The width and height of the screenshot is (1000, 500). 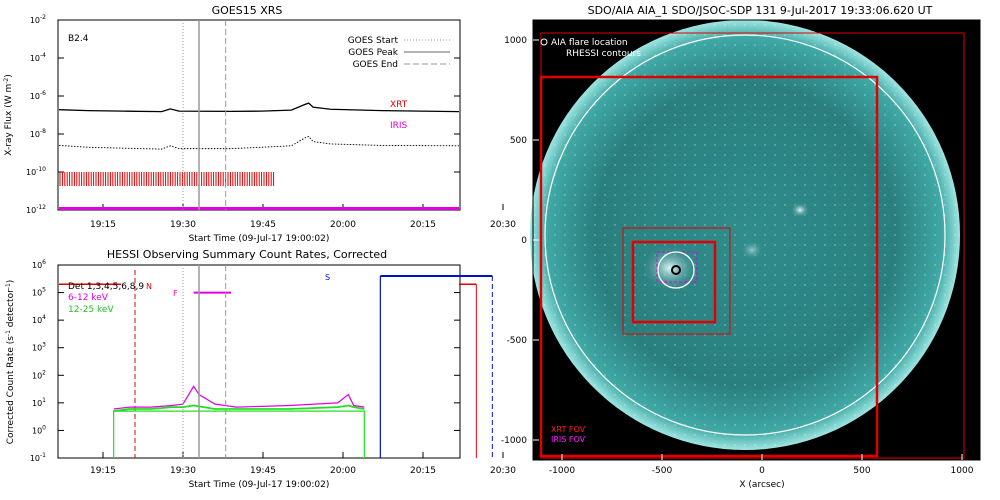 What do you see at coordinates (562, 471) in the screenshot?
I see `sdo-x-tick-label: -1000` at bounding box center [562, 471].